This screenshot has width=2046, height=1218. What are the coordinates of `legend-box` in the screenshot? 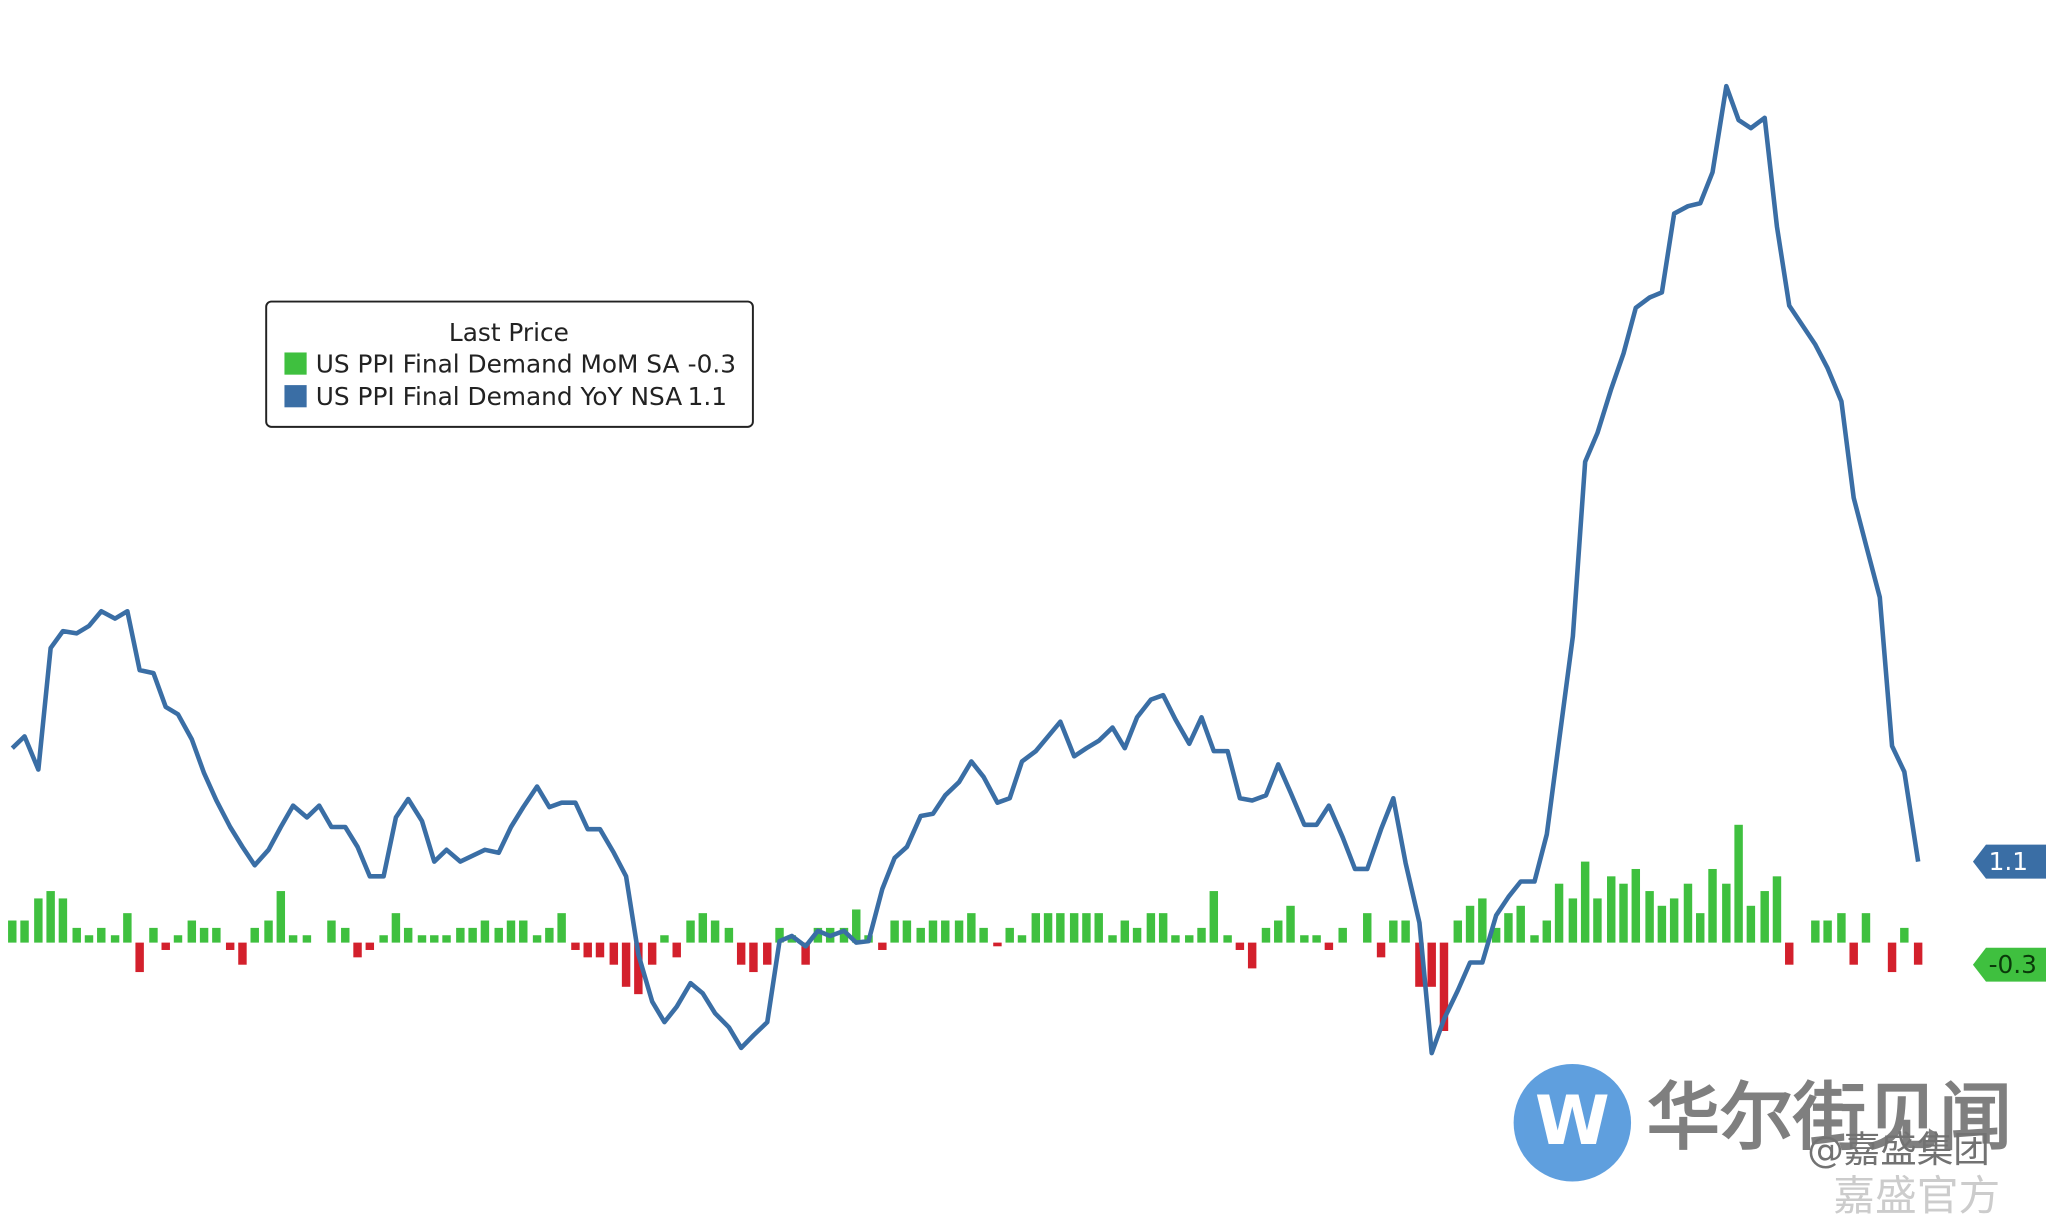 It's located at (509, 364).